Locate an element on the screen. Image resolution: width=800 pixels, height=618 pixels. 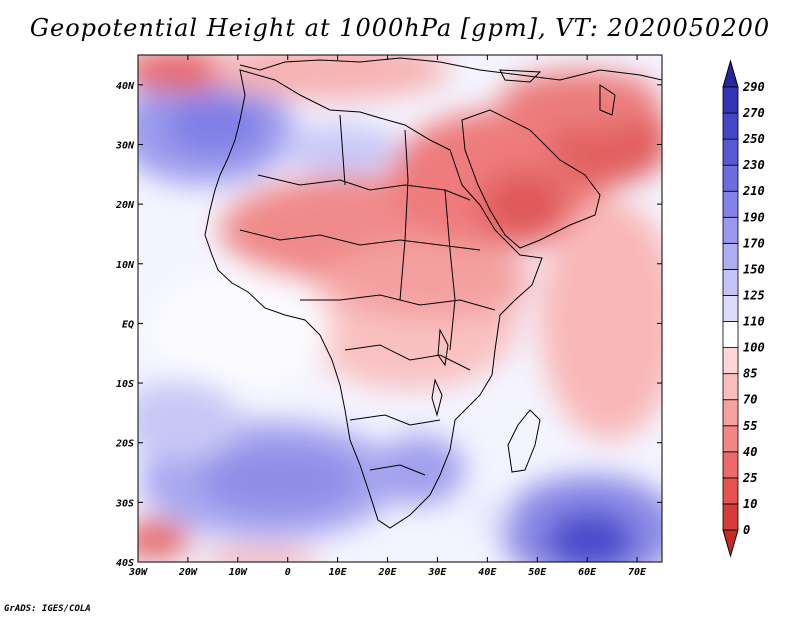
colorbar-label: 55 is located at coordinates (750, 426).